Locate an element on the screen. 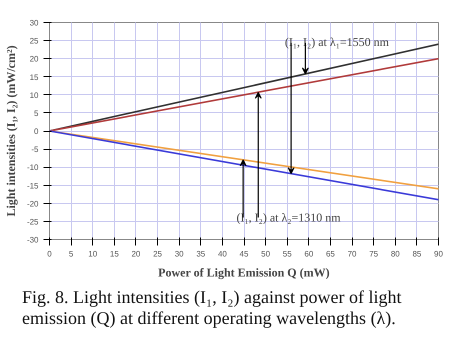  annotation: (I₁, I₂) at λ₂=1310 nm is located at coordinates (289, 217).